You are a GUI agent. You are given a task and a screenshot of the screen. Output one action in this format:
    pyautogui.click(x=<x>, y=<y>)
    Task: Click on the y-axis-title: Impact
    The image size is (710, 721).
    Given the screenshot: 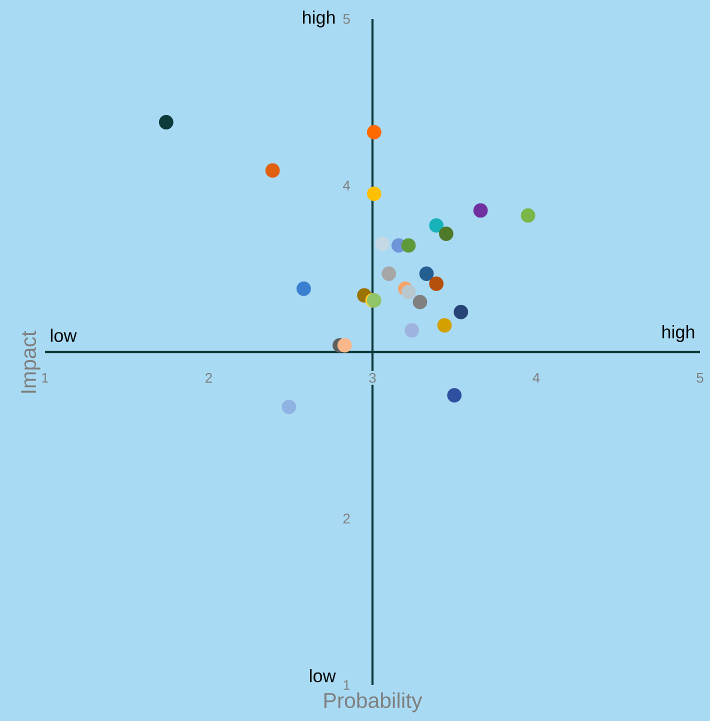 What is the action you would take?
    pyautogui.click(x=30, y=361)
    